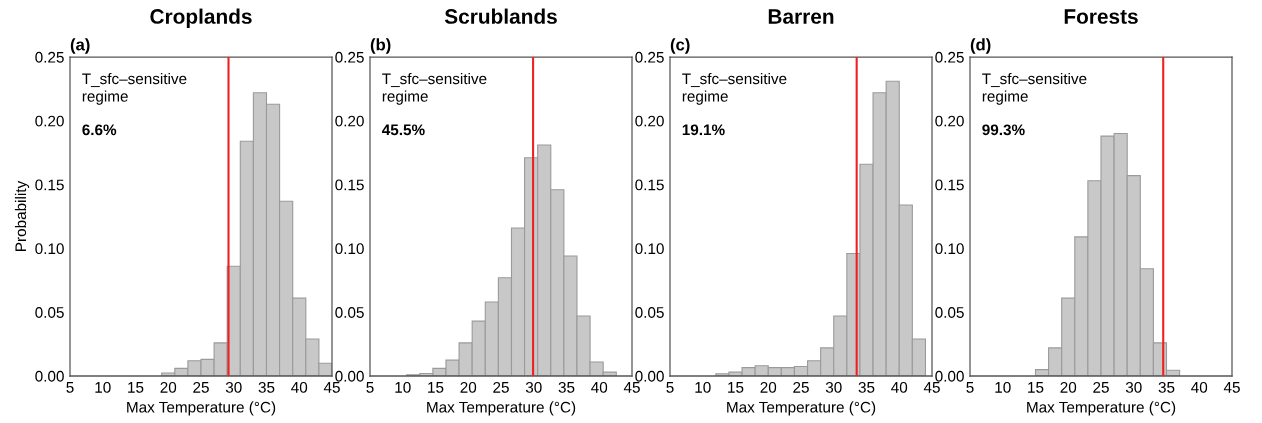  I want to click on chart-title: Barren, so click(801, 16).